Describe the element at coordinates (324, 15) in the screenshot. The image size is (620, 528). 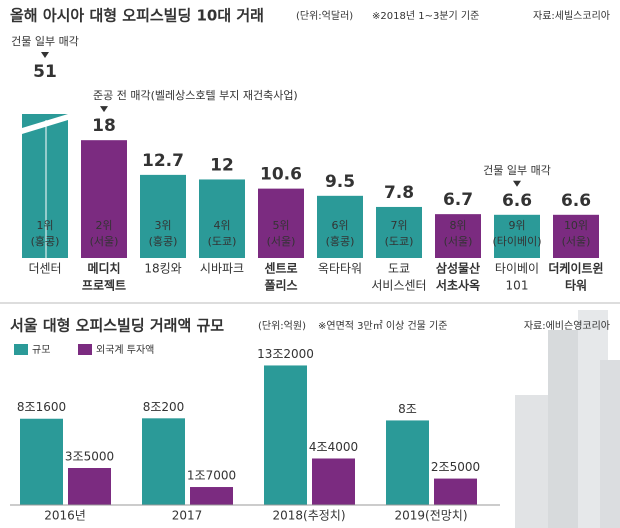
I see `top-unit: (단위:억달러)` at that location.